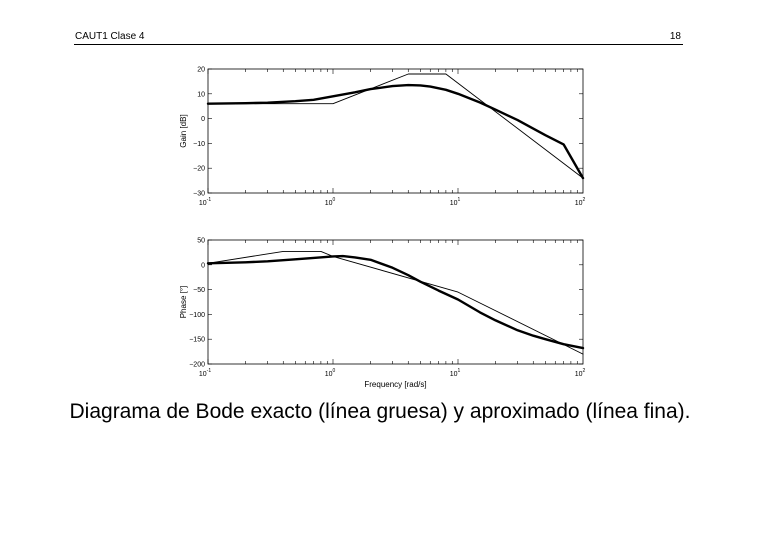 This screenshot has height=536, width=758. Describe the element at coordinates (201, 241) in the screenshot. I see `y-tick-label: 50` at that location.